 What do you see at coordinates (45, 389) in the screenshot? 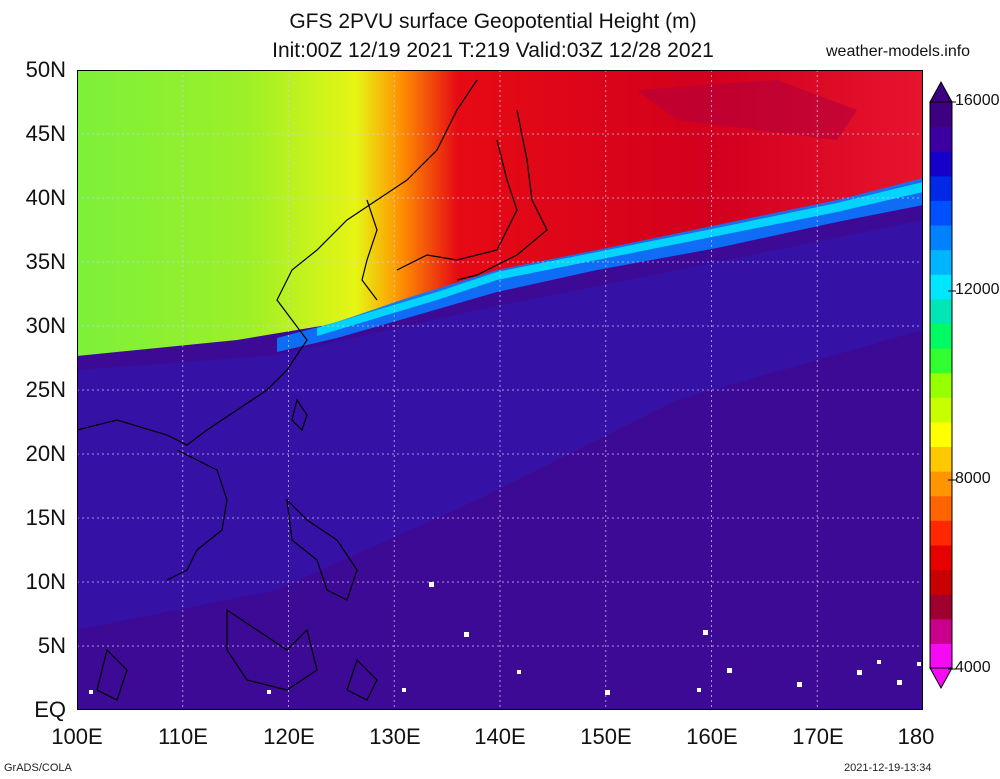
I see `lat-label-25n: 25N` at bounding box center [45, 389].